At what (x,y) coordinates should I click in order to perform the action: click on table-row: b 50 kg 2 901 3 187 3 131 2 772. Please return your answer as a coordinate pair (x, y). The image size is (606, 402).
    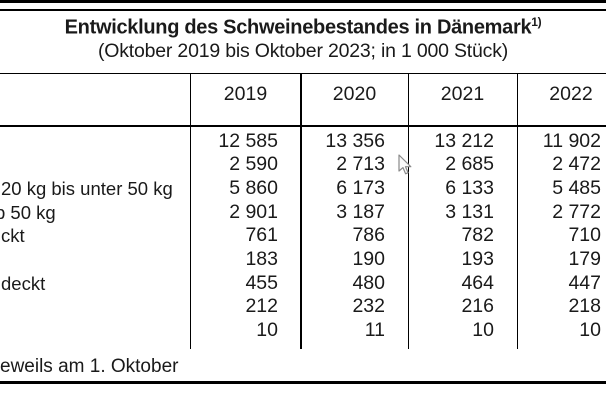
    Looking at the image, I should click on (303, 213).